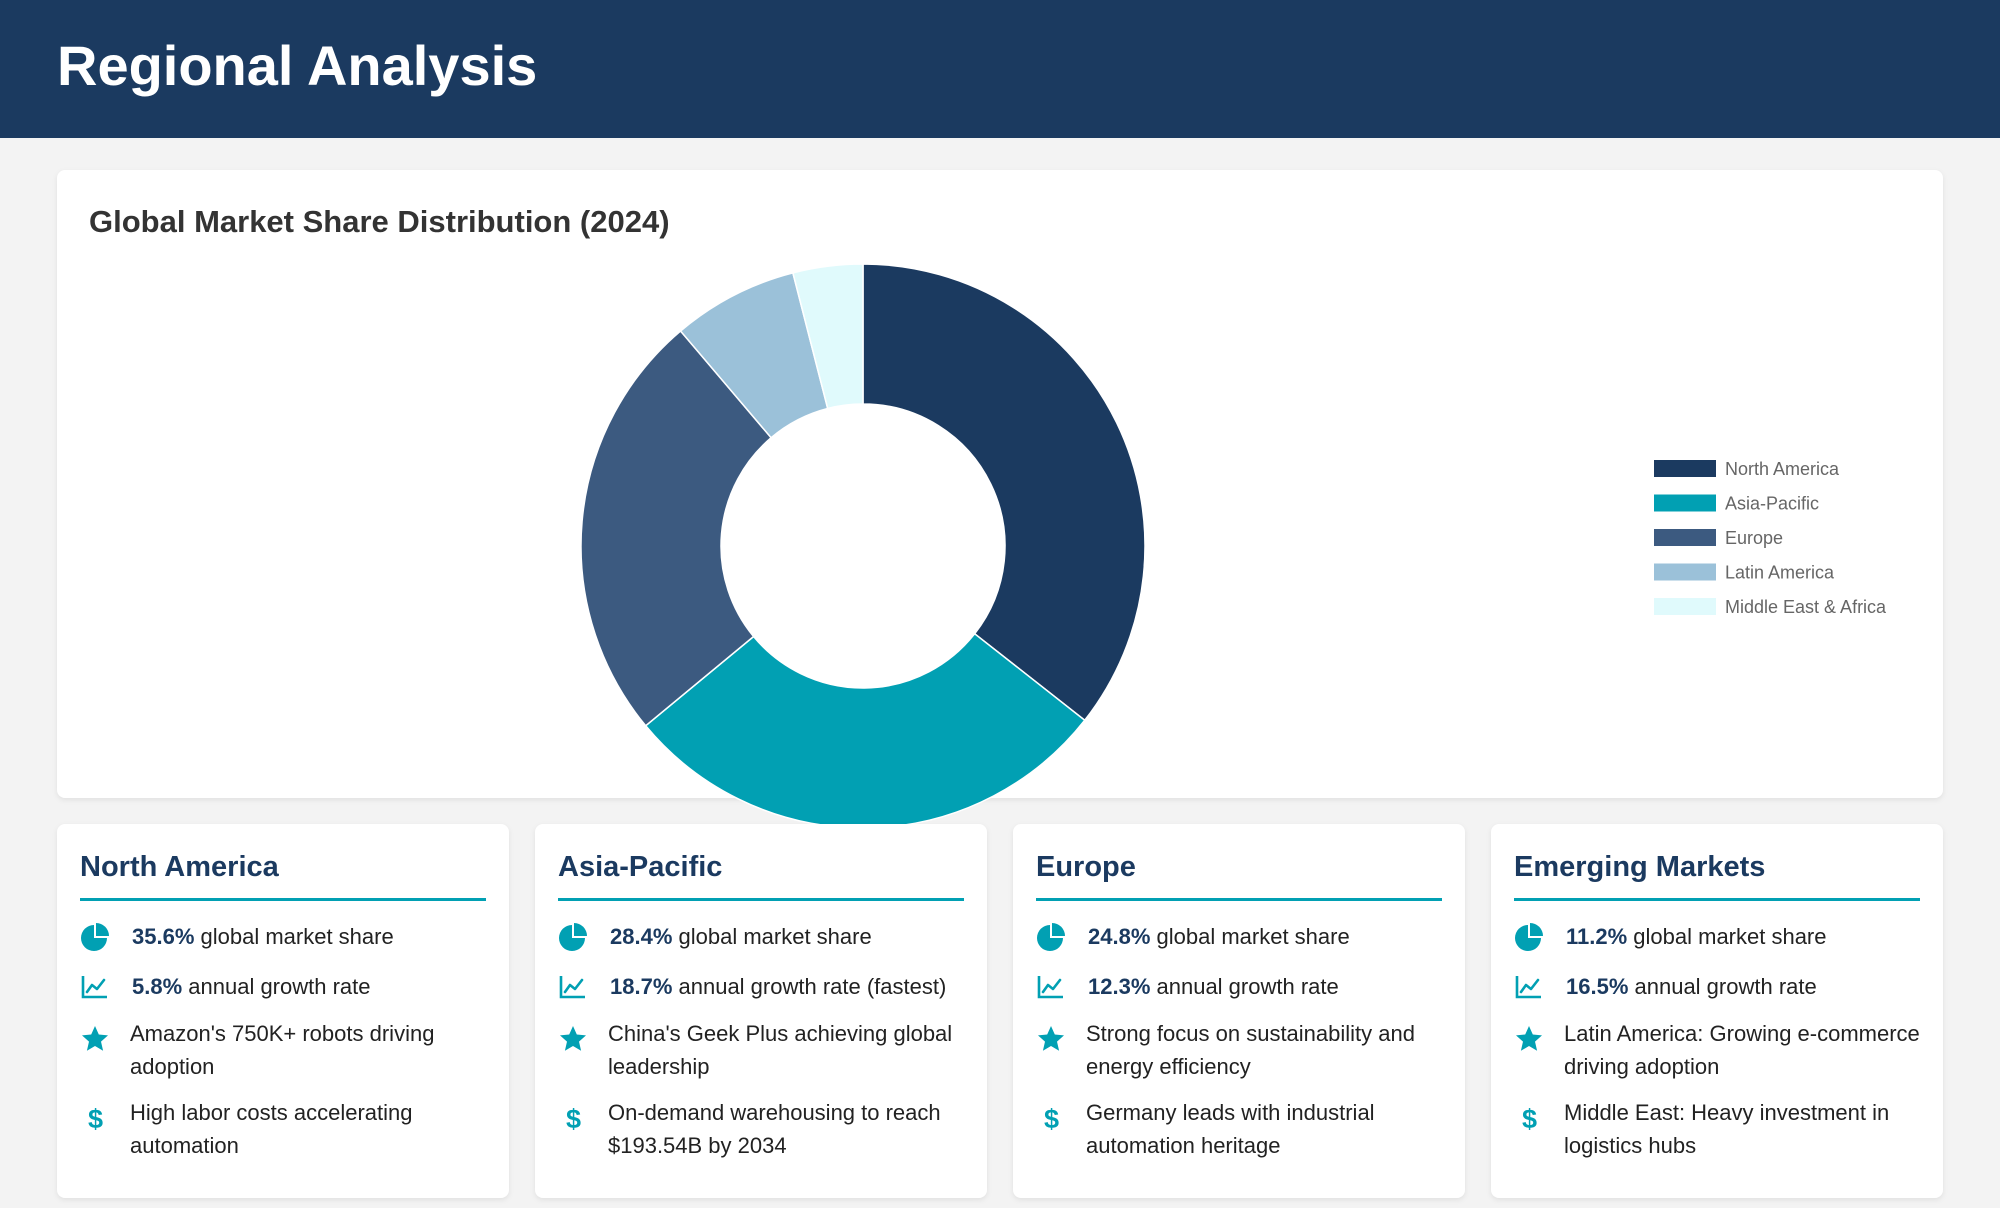 The height and width of the screenshot is (1208, 2000). Describe the element at coordinates (641, 936) in the screenshot. I see `card-stat: 28.4%` at that location.